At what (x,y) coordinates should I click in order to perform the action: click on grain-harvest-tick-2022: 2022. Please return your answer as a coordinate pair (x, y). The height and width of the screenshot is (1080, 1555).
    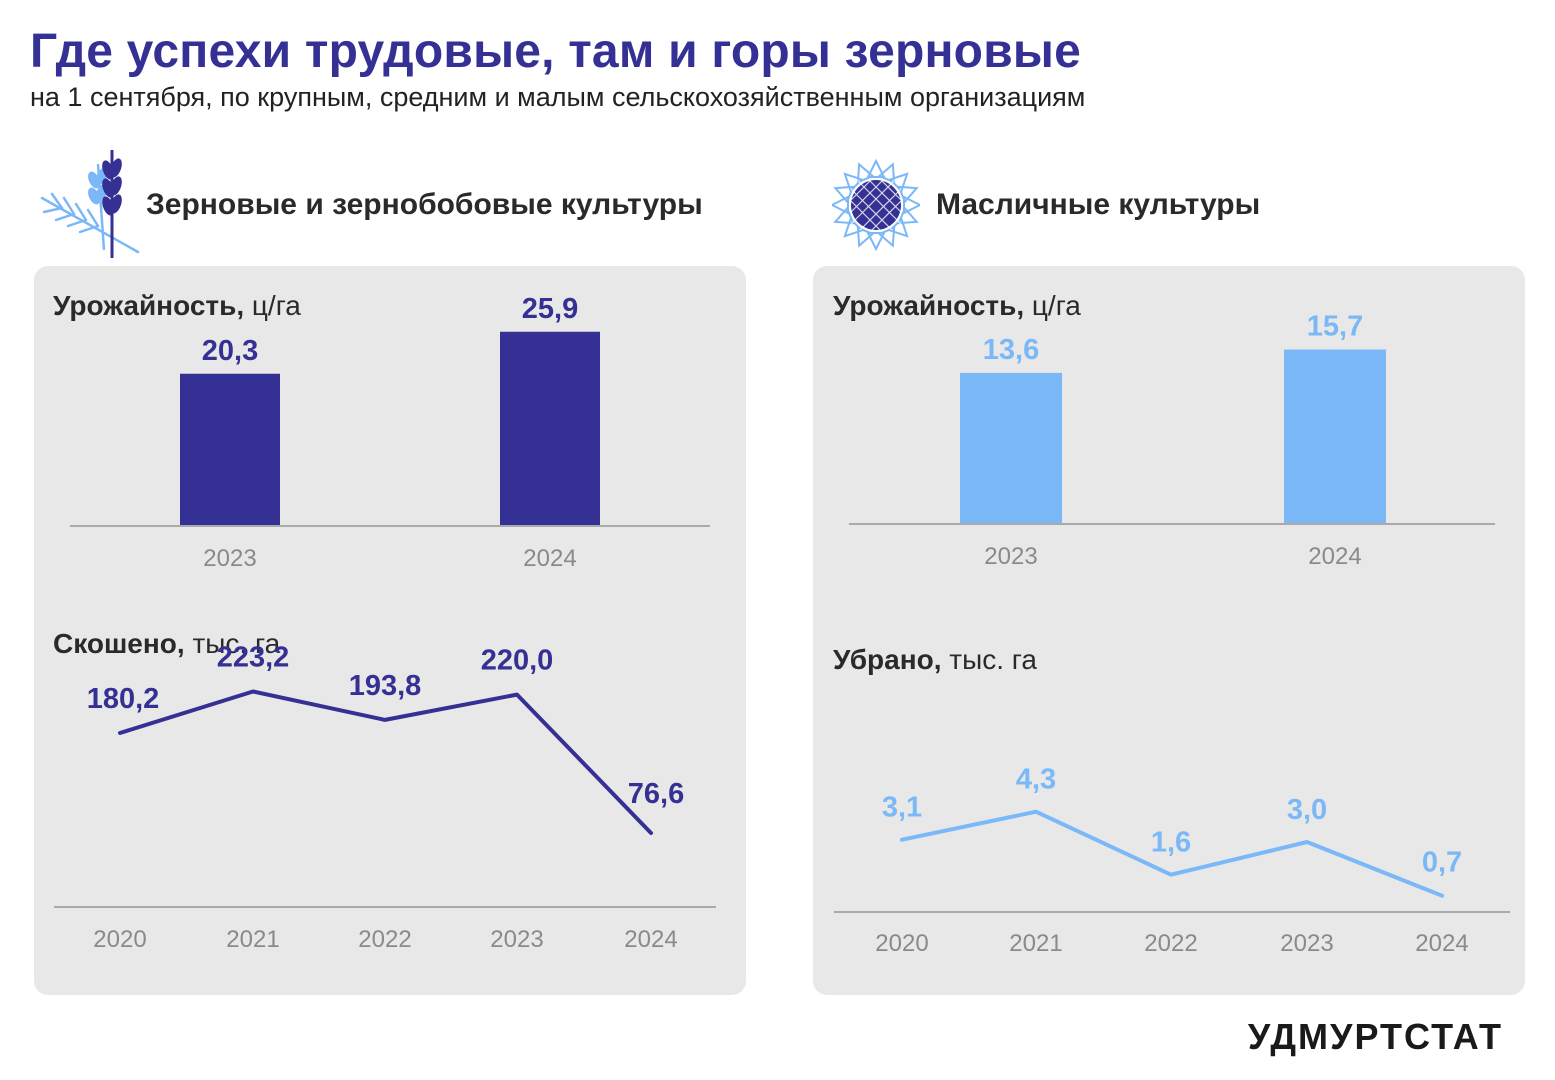
    Looking at the image, I should click on (384, 939).